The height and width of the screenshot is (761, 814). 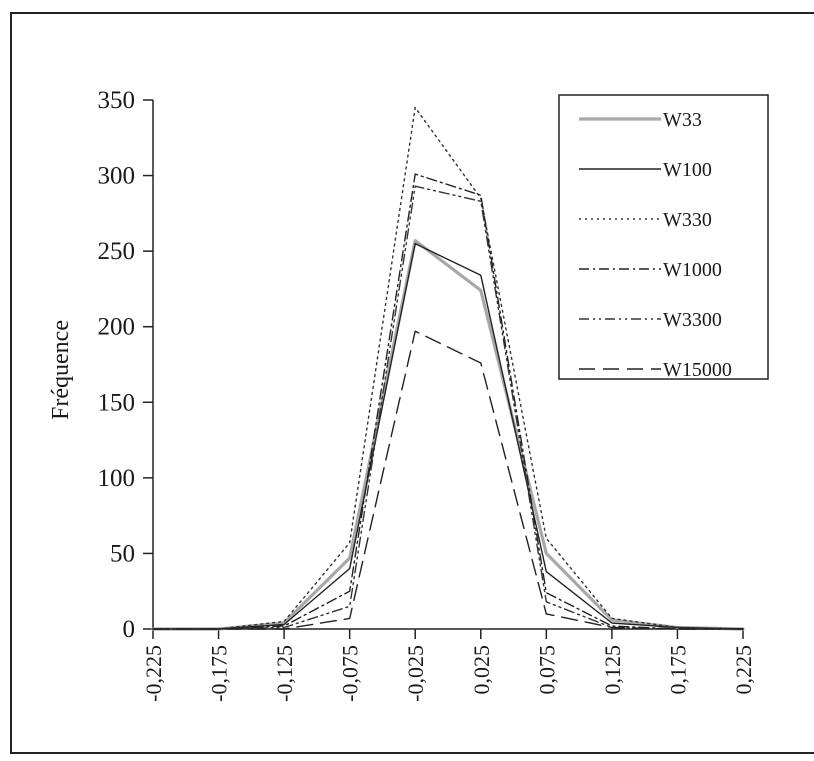 I want to click on x-tick-label: -0,125, so click(x=284, y=673).